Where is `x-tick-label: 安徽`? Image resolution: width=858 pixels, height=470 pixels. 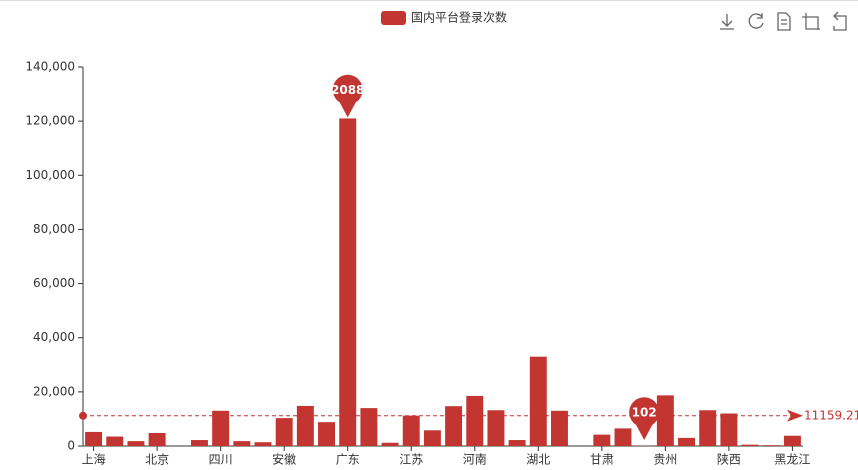
x-tick-label: 安徽 is located at coordinates (284, 459).